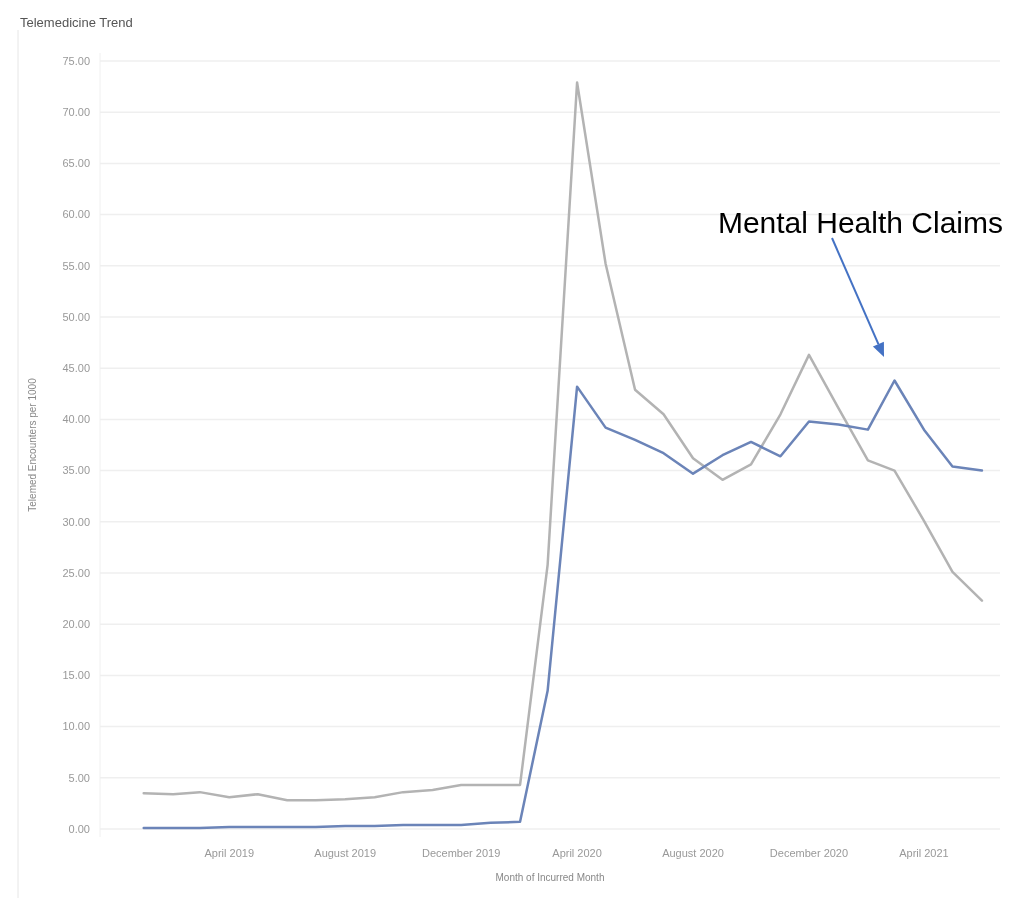 Image resolution: width=1020 pixels, height=898 pixels. What do you see at coordinates (76, 521) in the screenshot?
I see `y-tick-label: 30.00` at bounding box center [76, 521].